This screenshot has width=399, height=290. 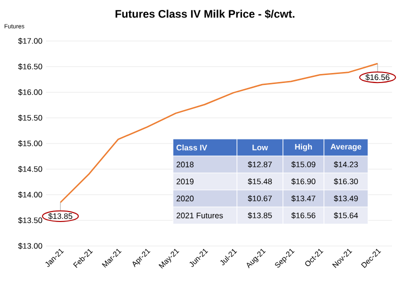 I want to click on chart-title: Futures Class IV Milk Price - $/cwt., so click(x=205, y=14).